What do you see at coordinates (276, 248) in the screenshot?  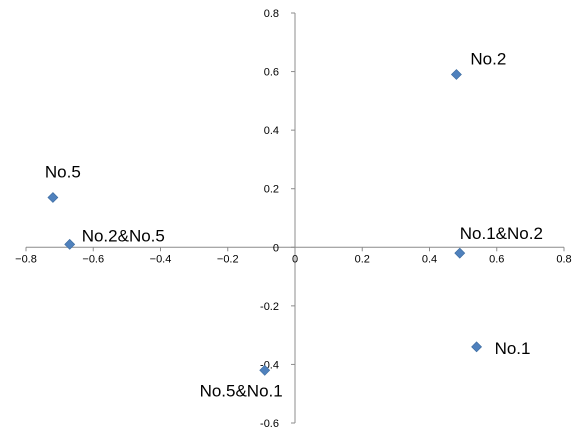 I see `y-tick-label: 0` at bounding box center [276, 248].